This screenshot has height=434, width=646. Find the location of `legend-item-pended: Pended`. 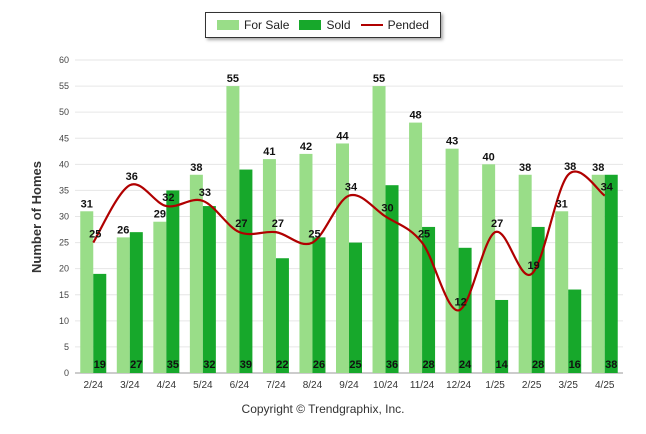

legend-item-pended: Pended is located at coordinates (394, 25).